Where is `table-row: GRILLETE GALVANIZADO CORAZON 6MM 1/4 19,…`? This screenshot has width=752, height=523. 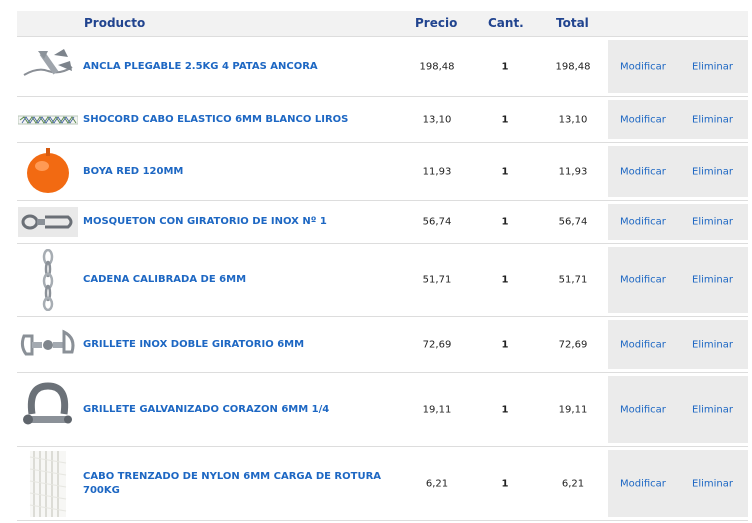 table-row: GRILLETE GALVANIZADO CORAZON 6MM 1/4 19,… is located at coordinates (382, 410).